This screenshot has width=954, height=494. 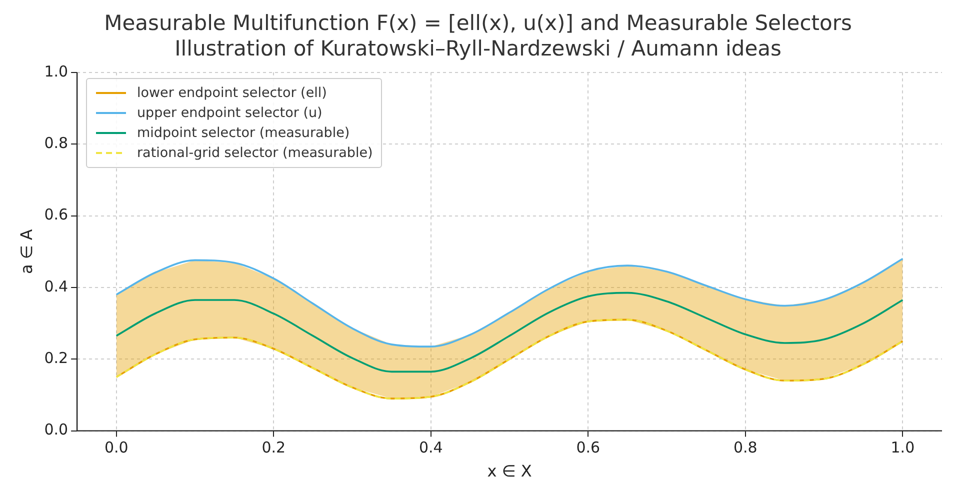 I want to click on chart-subtitle: Illustration of Kuratowski–Ryll-Nardzewski / Aumann ideas, so click(x=478, y=48).